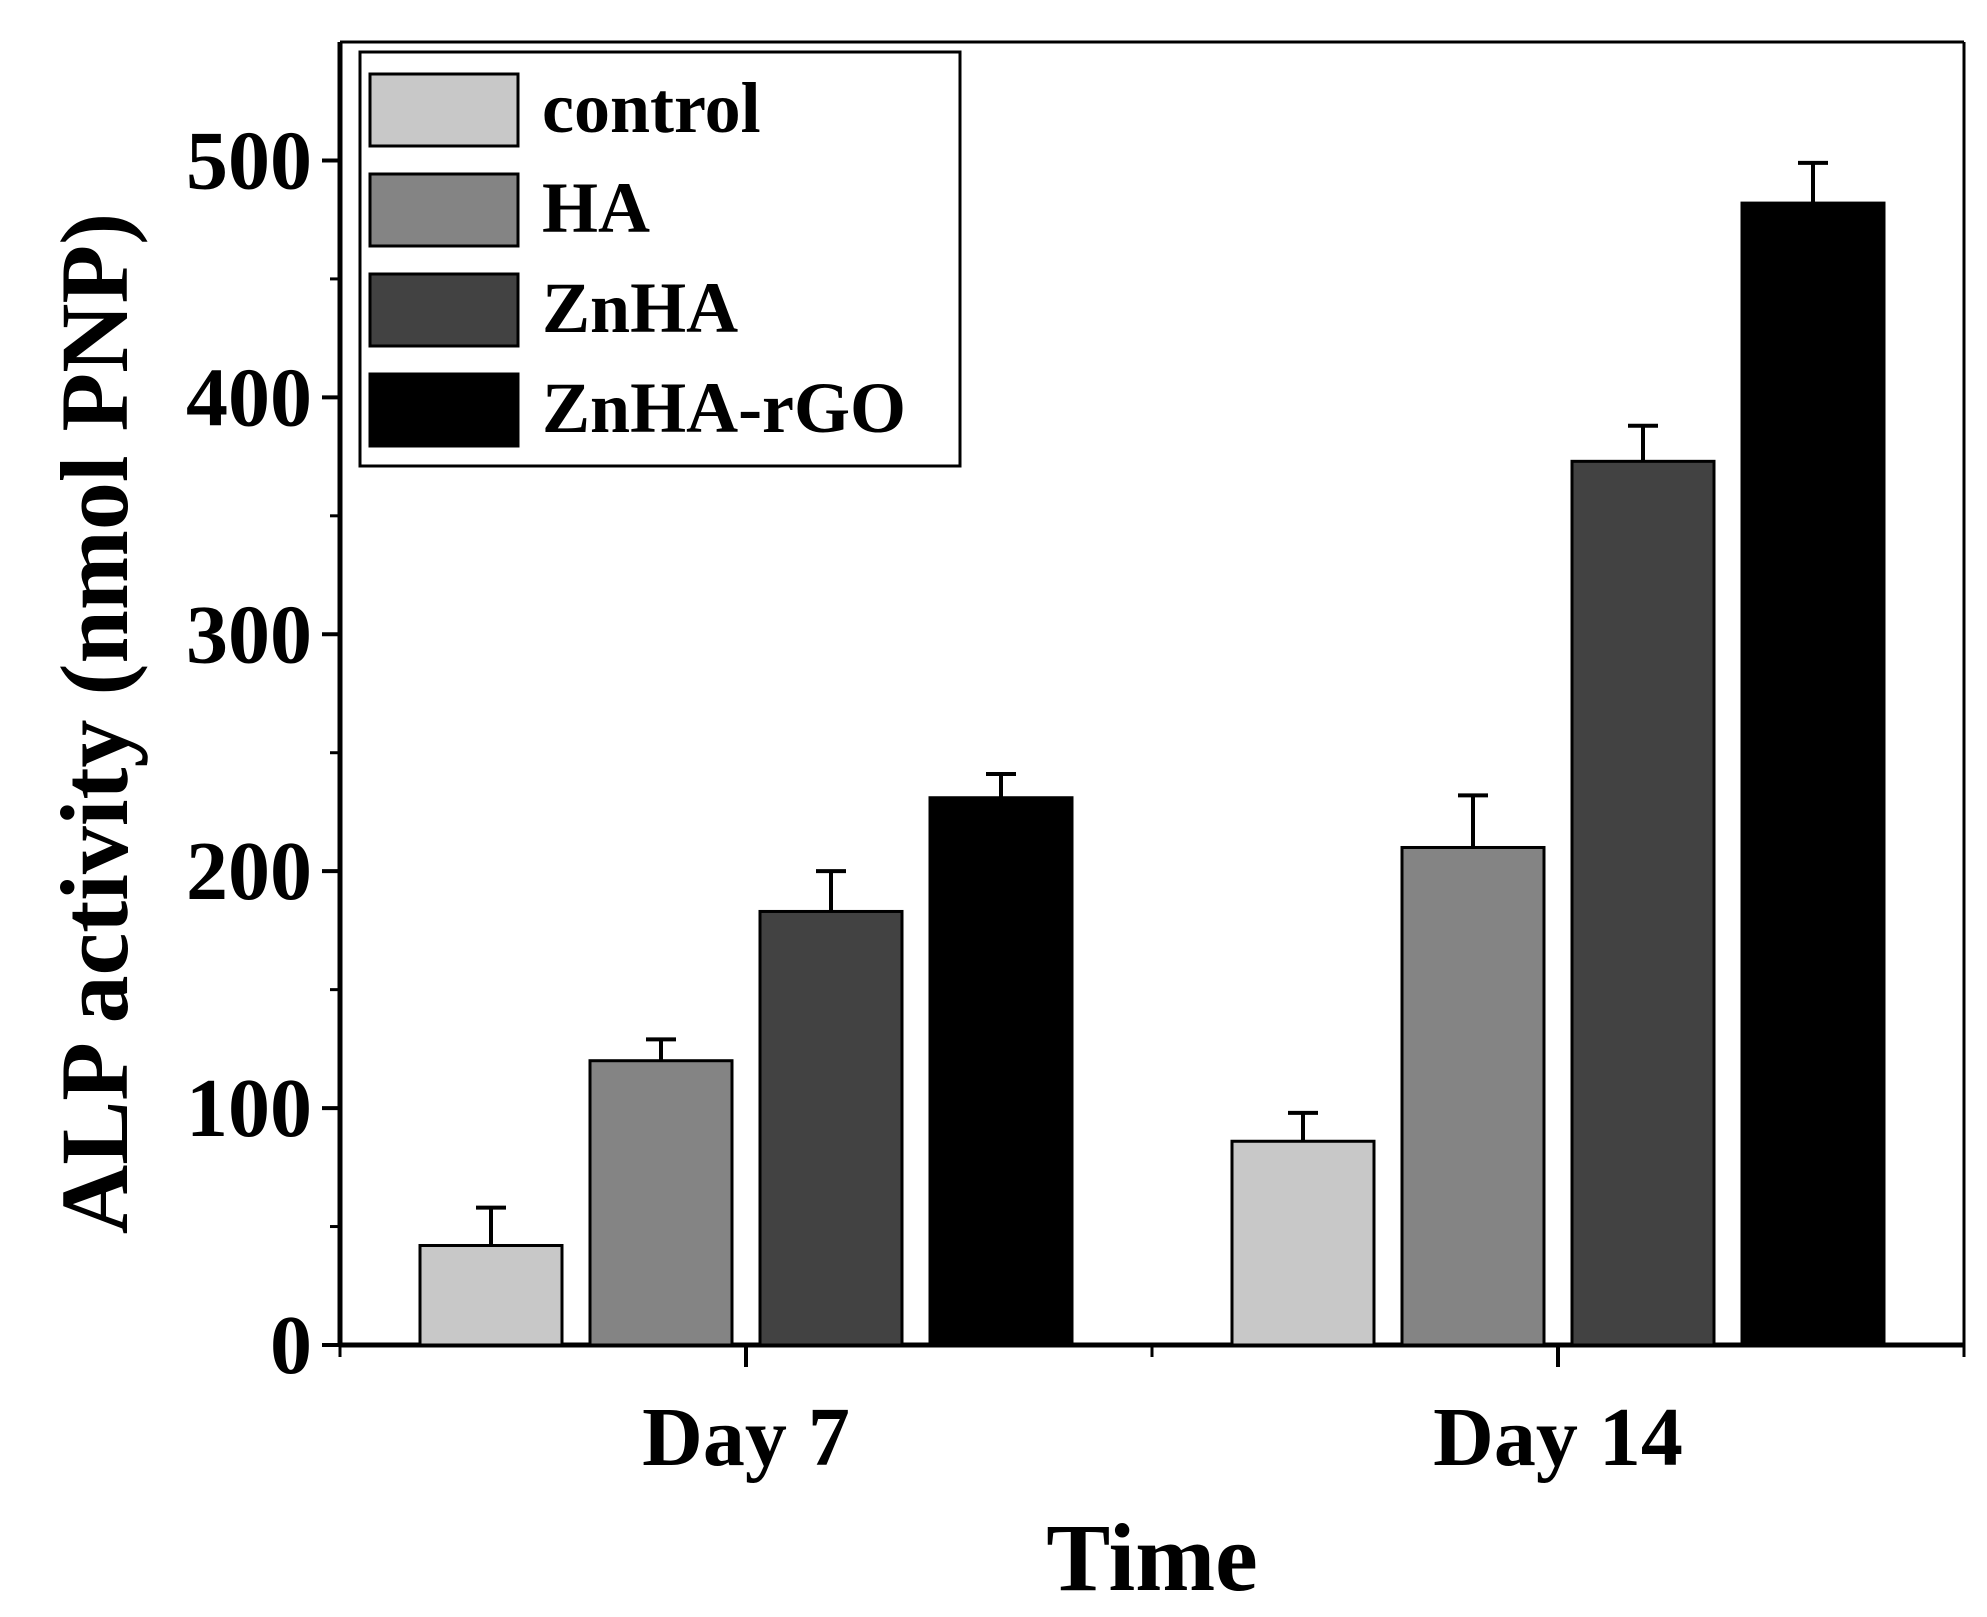 This screenshot has width=1987, height=1617. I want to click on y-tick-label: 0, so click(291, 1345).